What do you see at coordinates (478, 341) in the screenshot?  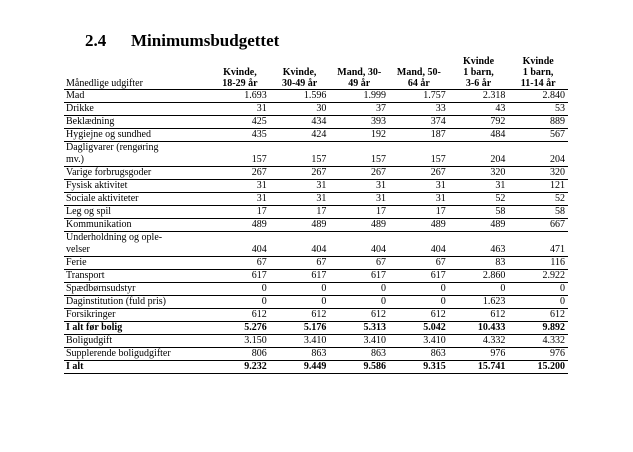 I see `table-cell: 4.332` at bounding box center [478, 341].